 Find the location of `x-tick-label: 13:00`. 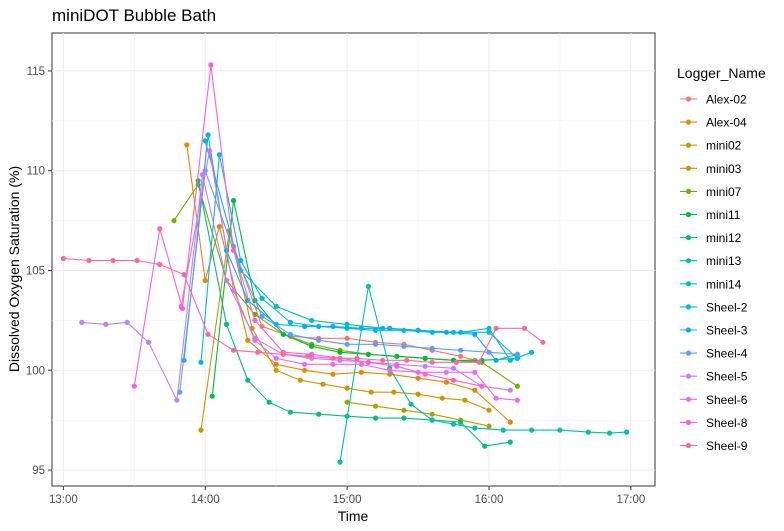

x-tick-label: 13:00 is located at coordinates (63, 500).